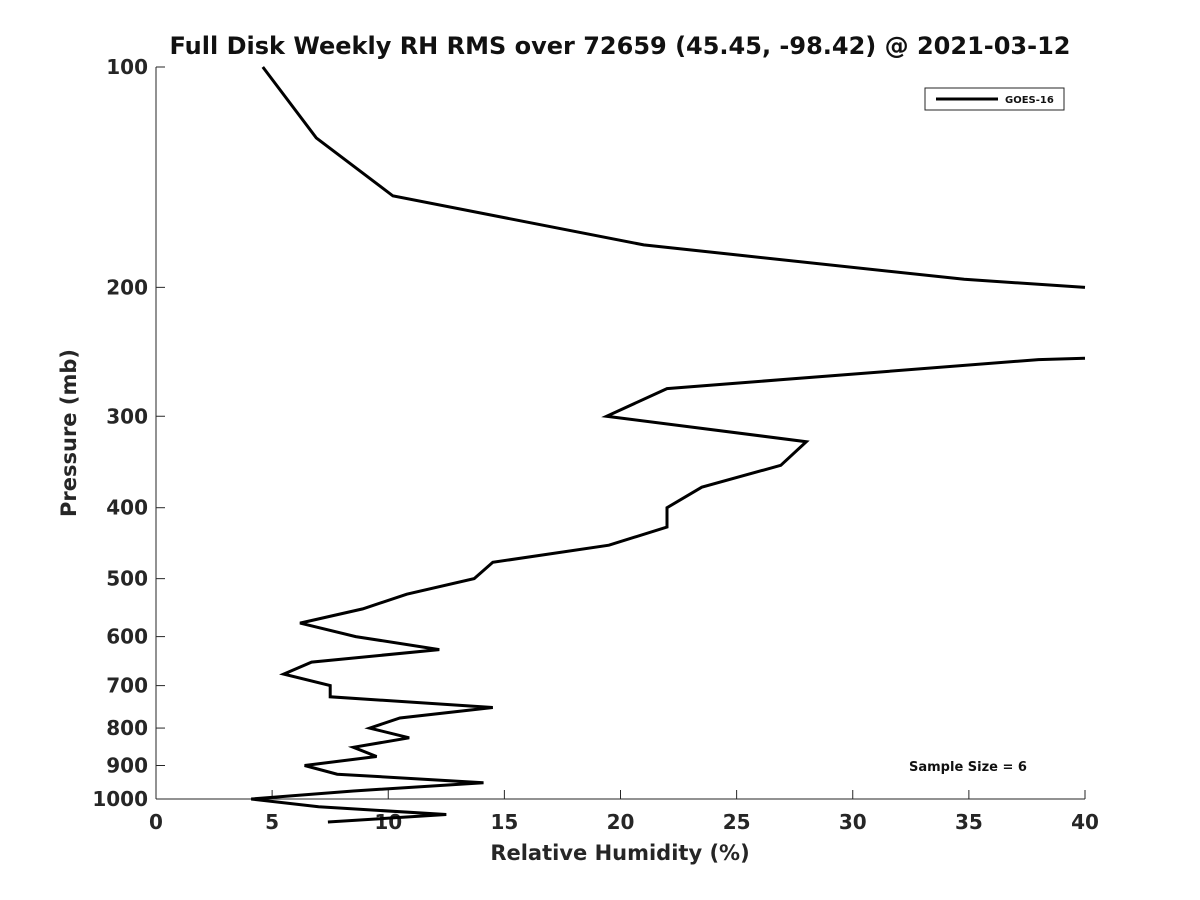 Image resolution: width=1200 pixels, height=900 pixels. Describe the element at coordinates (272, 822) in the screenshot. I see `x-tick-label: 5` at that location.